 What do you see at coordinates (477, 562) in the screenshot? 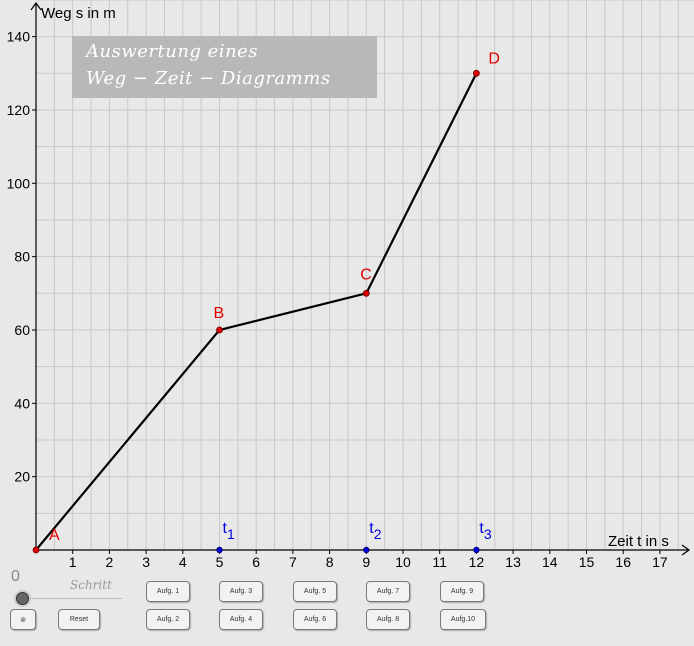
I see `x-tick-label: 12` at bounding box center [477, 562].